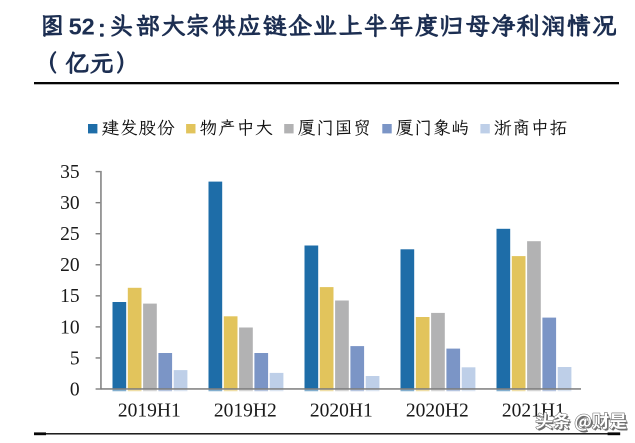 The image size is (635, 443). What do you see at coordinates (533, 411) in the screenshot?
I see `svg-text: 2021H1` at bounding box center [533, 411].